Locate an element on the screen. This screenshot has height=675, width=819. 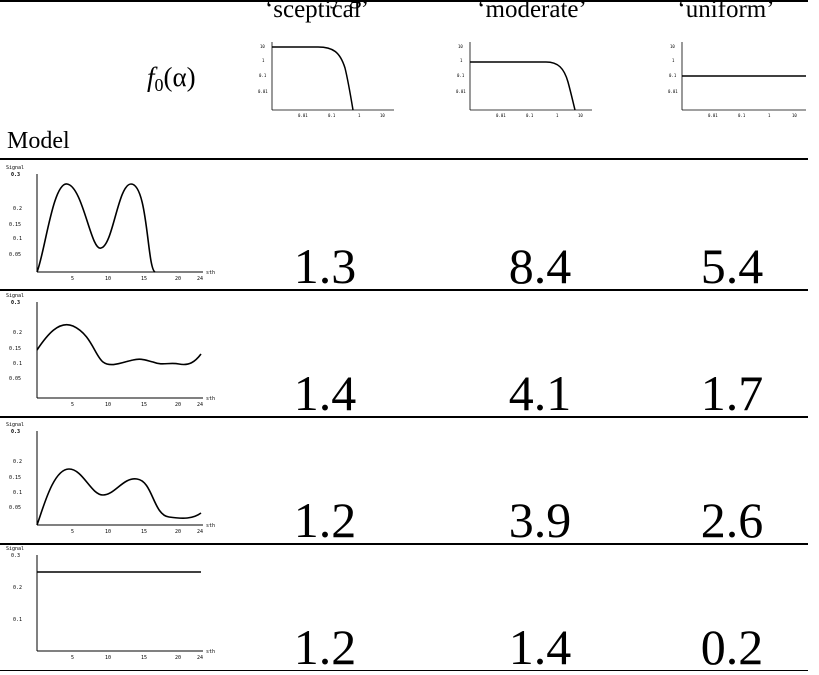
bayes-factor-uniform: 2.6 is located at coordinates (732, 520).